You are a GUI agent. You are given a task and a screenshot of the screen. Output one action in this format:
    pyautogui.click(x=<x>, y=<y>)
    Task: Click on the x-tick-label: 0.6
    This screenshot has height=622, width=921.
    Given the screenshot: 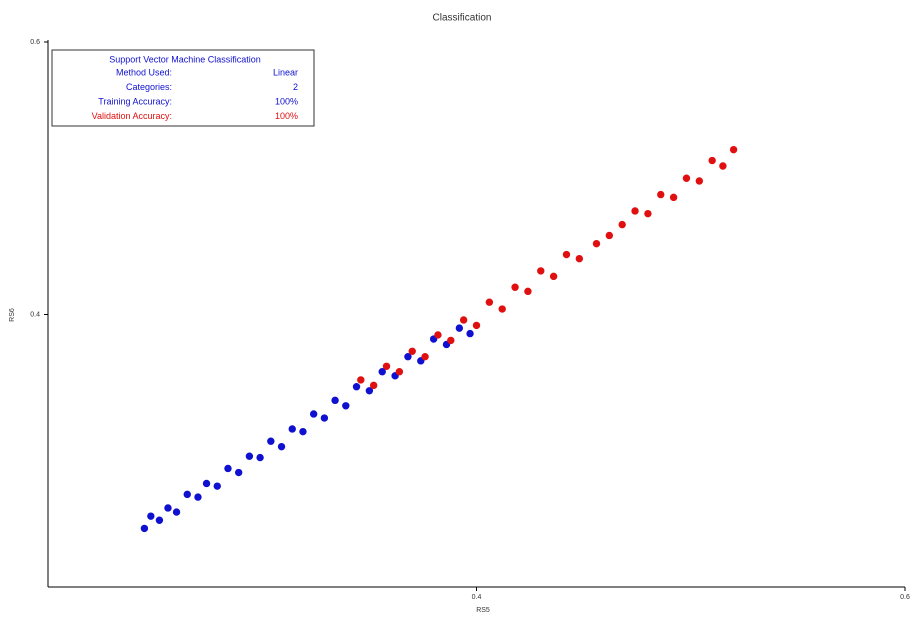 What is the action you would take?
    pyautogui.click(x=905, y=597)
    